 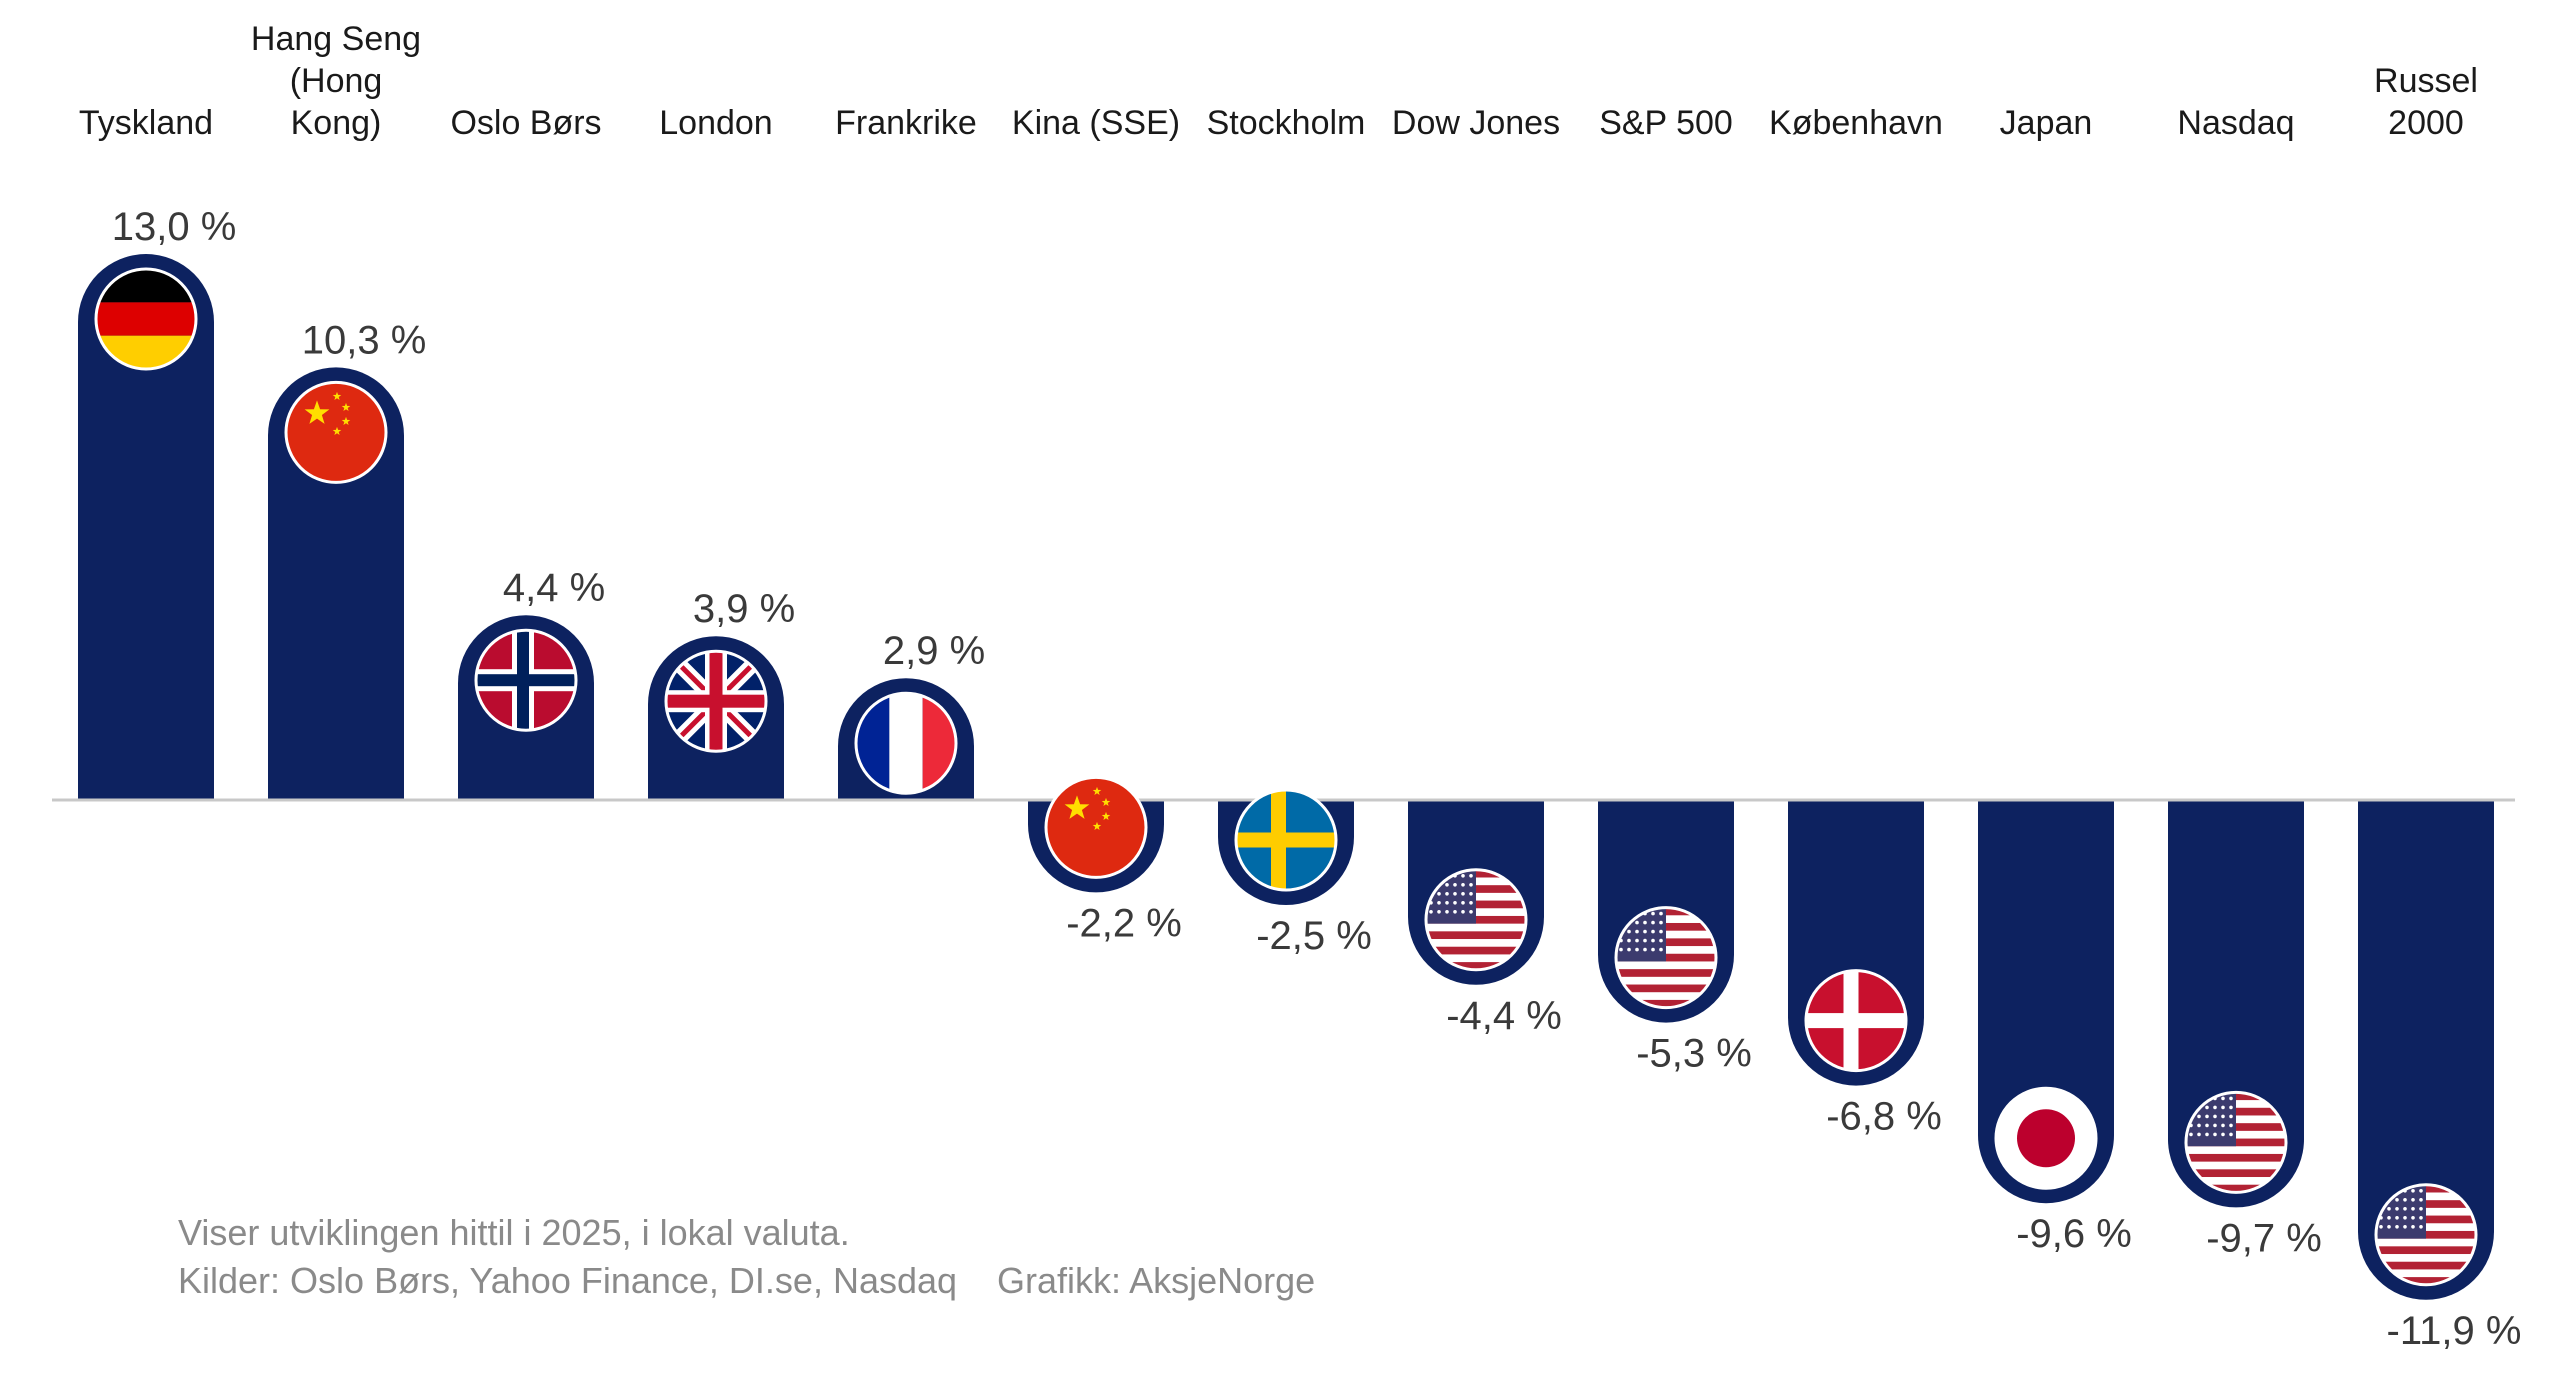 I want to click on value-label-9: -6,8 %, so click(x=1884, y=1117).